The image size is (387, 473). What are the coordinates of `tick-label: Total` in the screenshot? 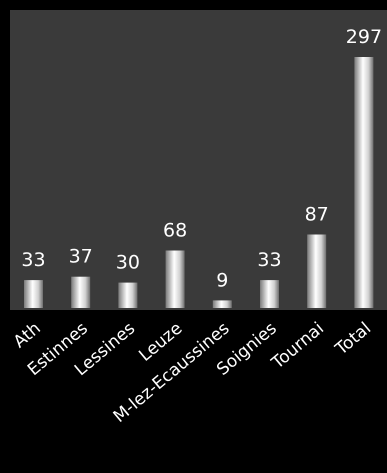 It's located at (353, 339).